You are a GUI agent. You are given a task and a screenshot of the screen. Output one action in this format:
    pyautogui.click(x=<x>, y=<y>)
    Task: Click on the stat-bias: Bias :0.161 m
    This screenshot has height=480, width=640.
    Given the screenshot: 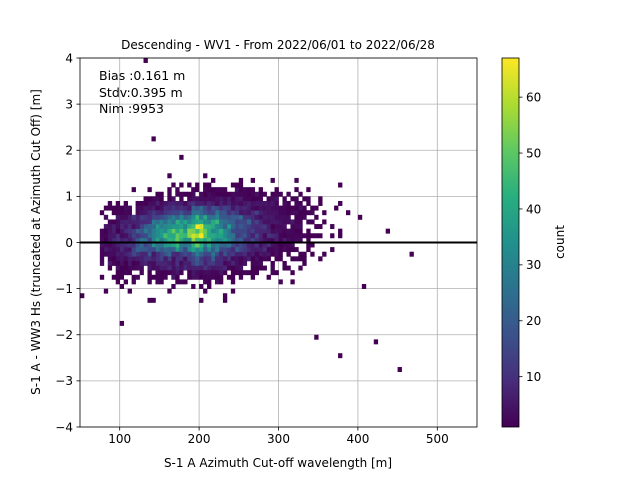 What is the action you would take?
    pyautogui.click(x=142, y=75)
    